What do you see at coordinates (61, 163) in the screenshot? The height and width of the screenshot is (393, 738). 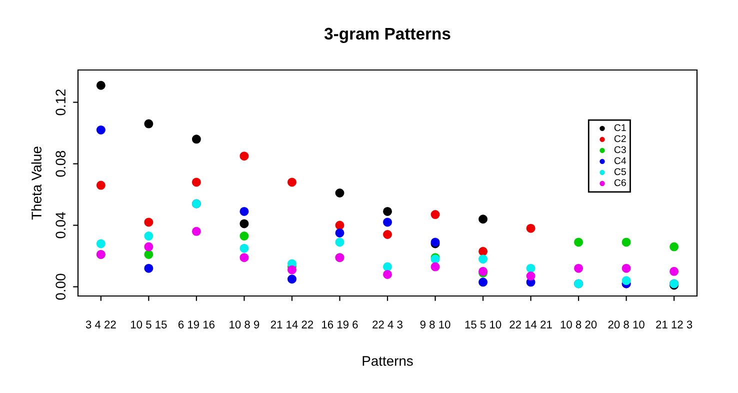 I see `y-tick-label: 0.08` at bounding box center [61, 163].